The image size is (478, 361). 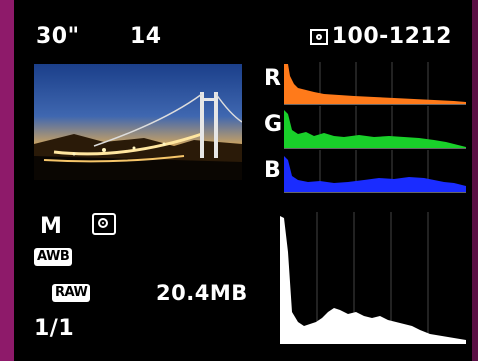 I want to click on image-thumbnail, so click(x=138, y=122).